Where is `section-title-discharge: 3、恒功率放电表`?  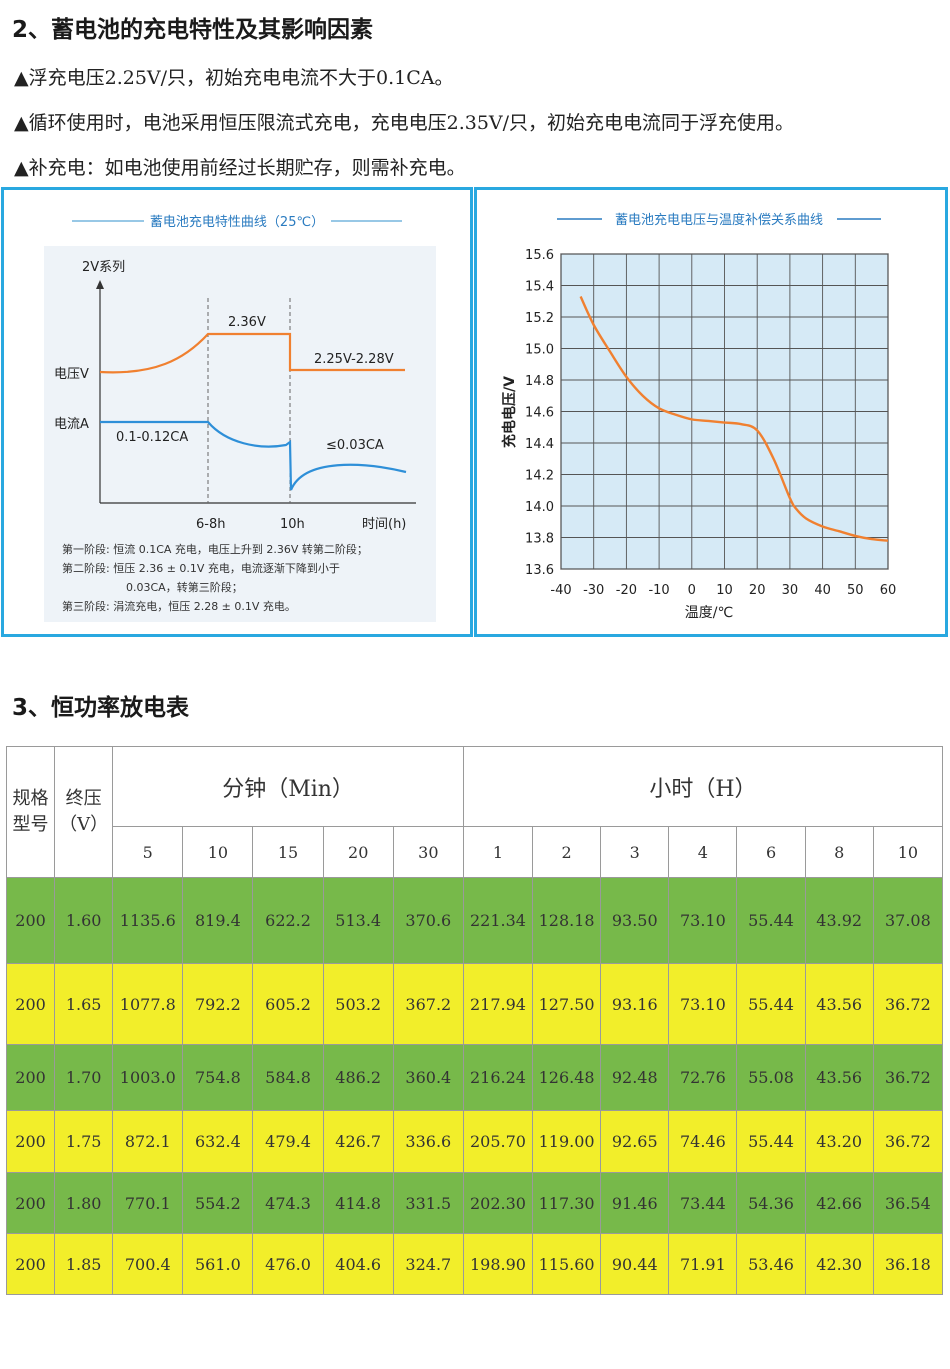 section-title-discharge: 3、恒功率放电表 is located at coordinates (101, 708).